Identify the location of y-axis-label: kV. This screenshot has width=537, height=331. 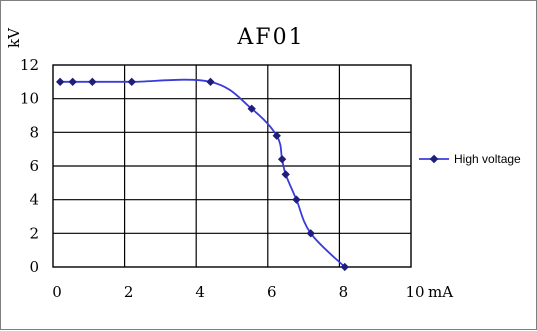
(14, 37).